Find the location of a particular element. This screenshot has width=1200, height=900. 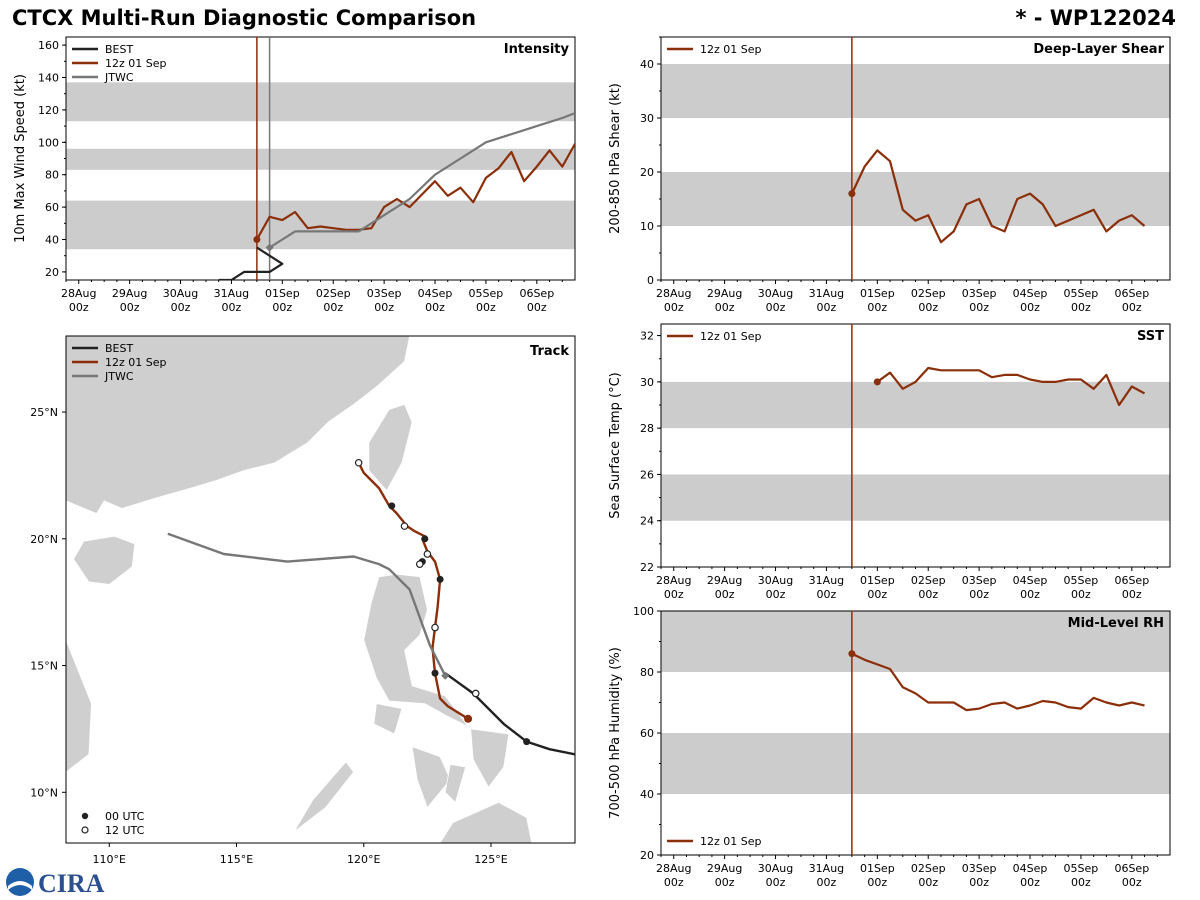

sst-xtick-label: 01Sep is located at coordinates (877, 580).